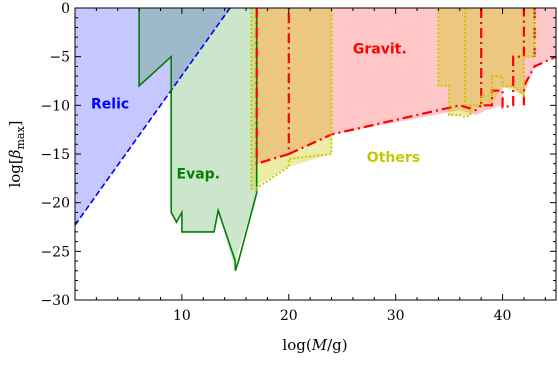 The width and height of the screenshot is (558, 365). I want to click on x-tick-label: 10, so click(182, 316).